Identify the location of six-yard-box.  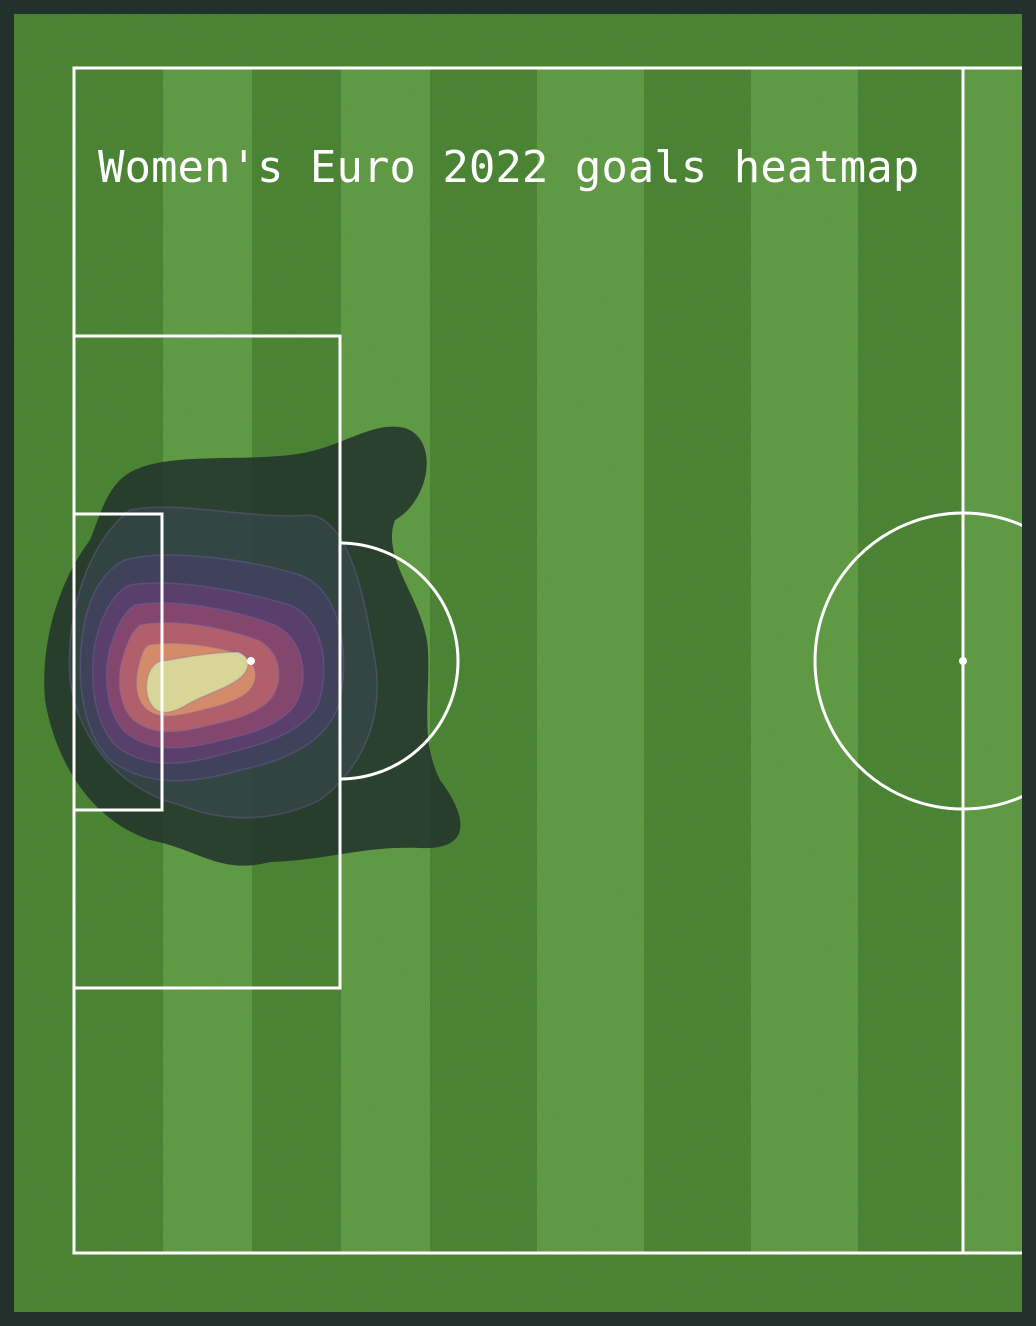
(118, 662).